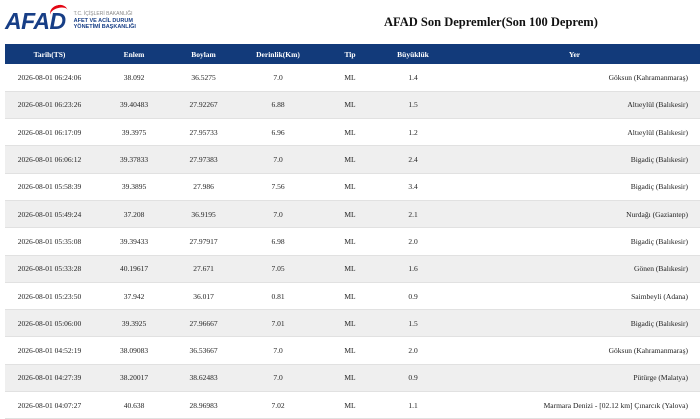 The width and height of the screenshot is (700, 419). What do you see at coordinates (203, 160) in the screenshot?
I see `cell-longitude: 27.97383` at bounding box center [203, 160].